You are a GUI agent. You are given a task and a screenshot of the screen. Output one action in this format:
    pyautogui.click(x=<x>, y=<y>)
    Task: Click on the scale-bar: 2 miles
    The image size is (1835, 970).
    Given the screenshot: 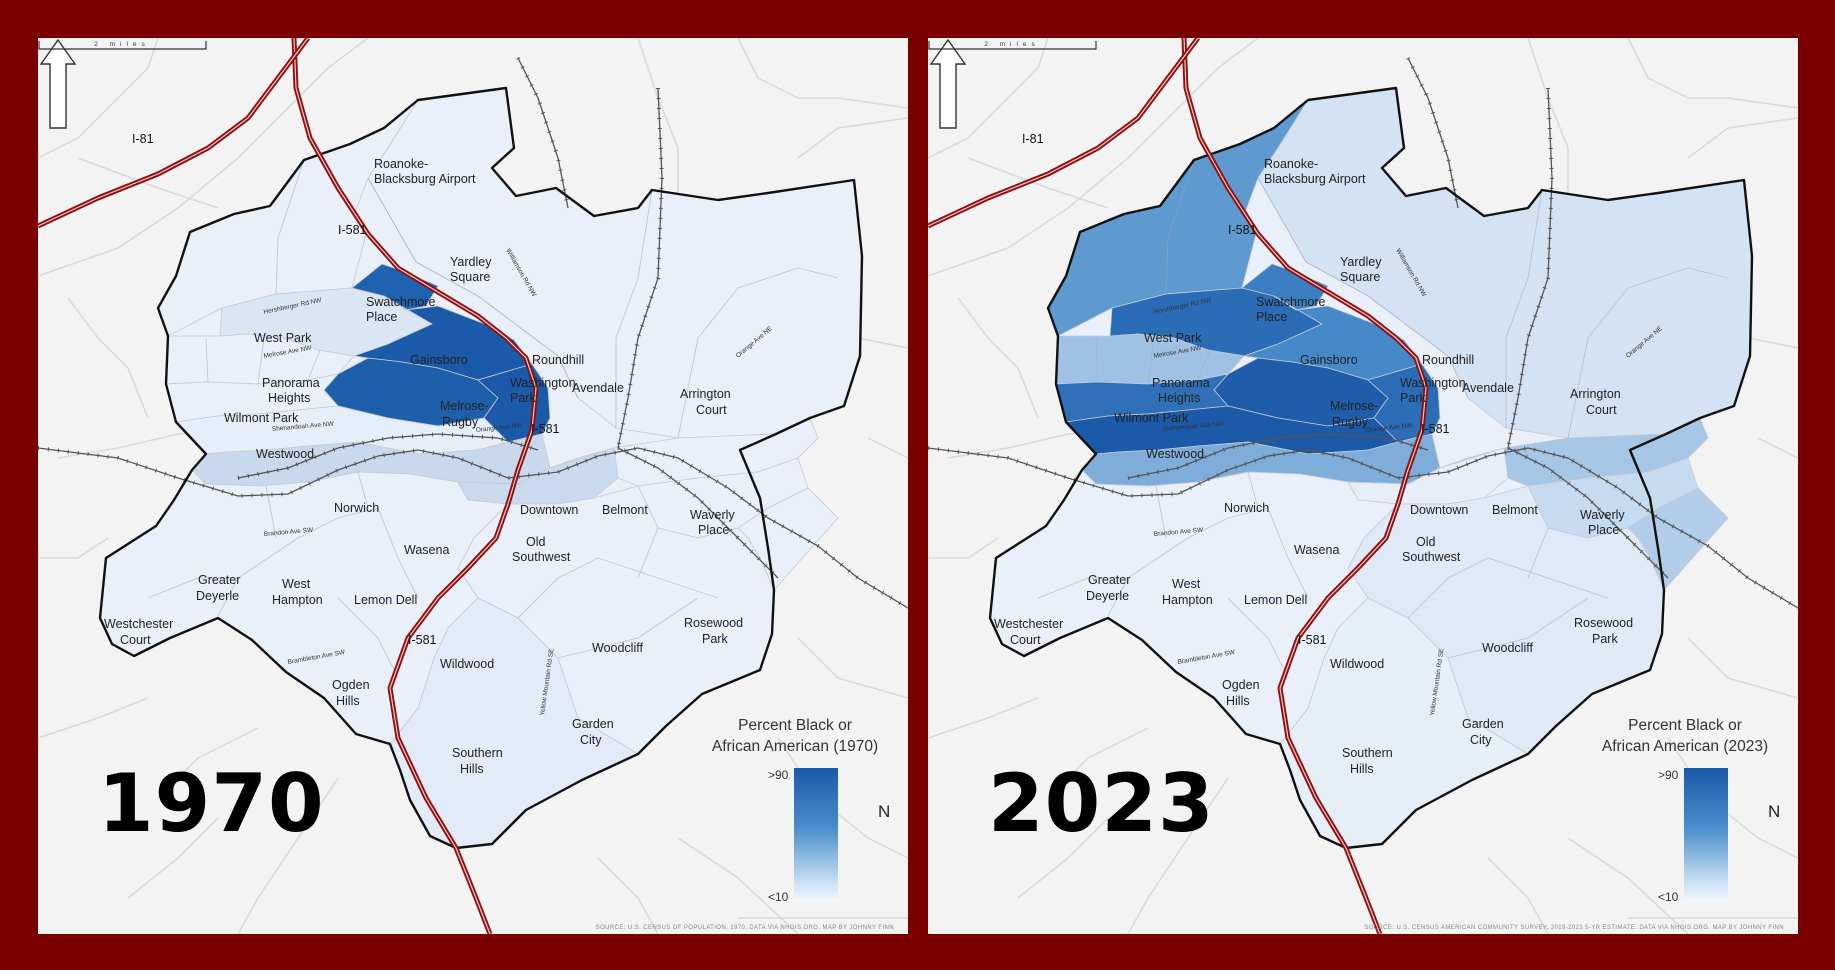 What is the action you would take?
    pyautogui.click(x=1012, y=45)
    